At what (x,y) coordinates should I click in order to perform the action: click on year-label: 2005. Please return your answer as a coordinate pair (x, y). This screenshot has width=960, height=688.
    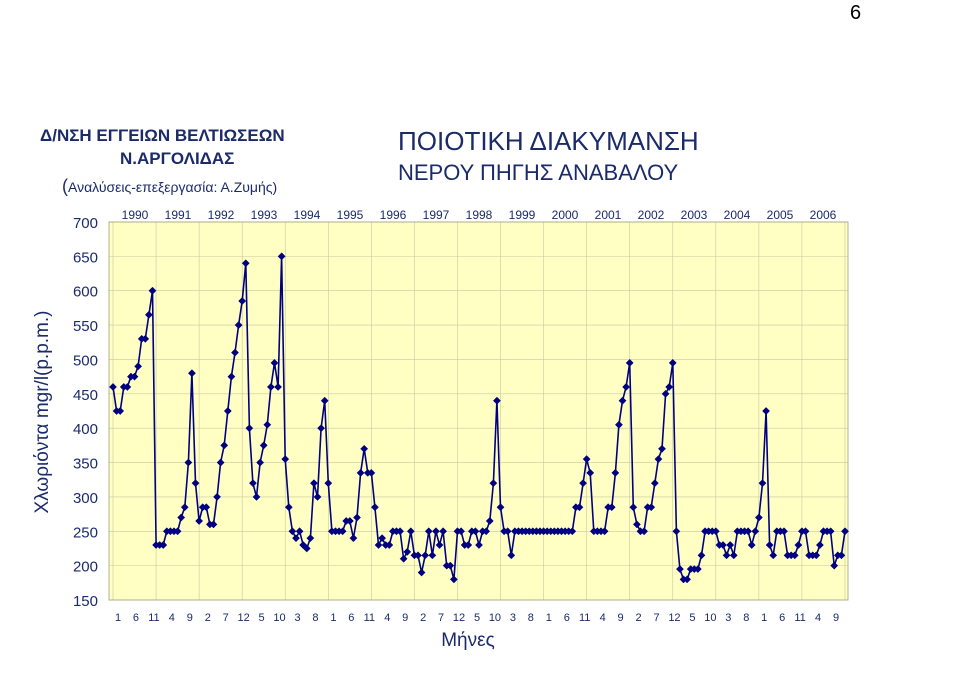
    Looking at the image, I should click on (780, 215).